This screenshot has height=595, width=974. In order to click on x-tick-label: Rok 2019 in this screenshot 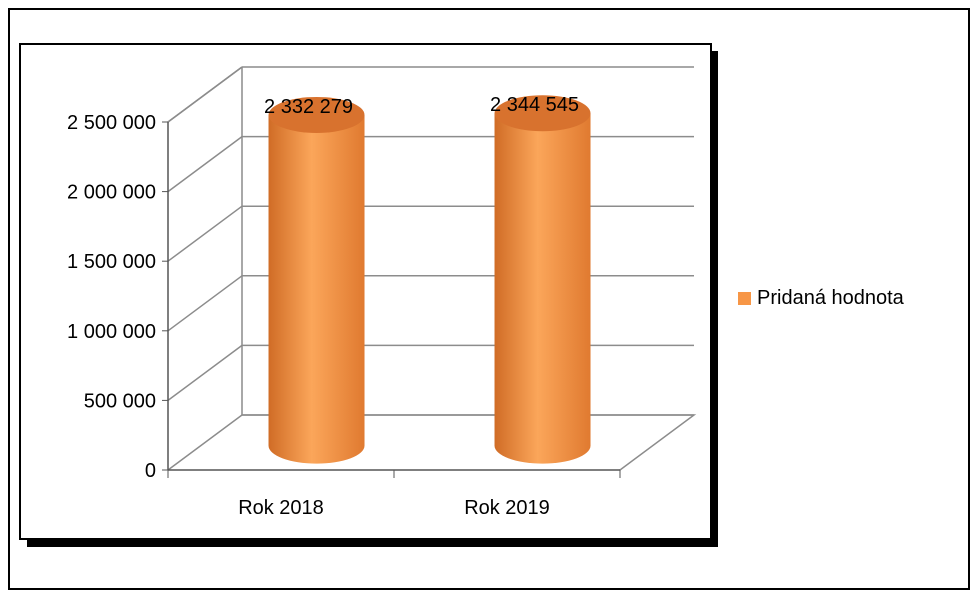, I will do `click(507, 508)`.